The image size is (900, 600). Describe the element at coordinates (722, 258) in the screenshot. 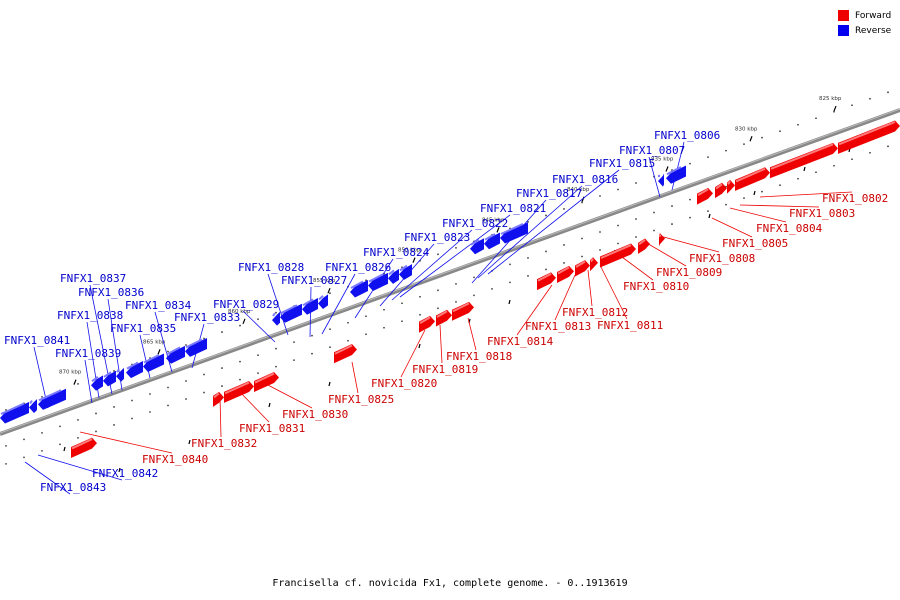

I see `gene-label: FNFX1_0808` at that location.